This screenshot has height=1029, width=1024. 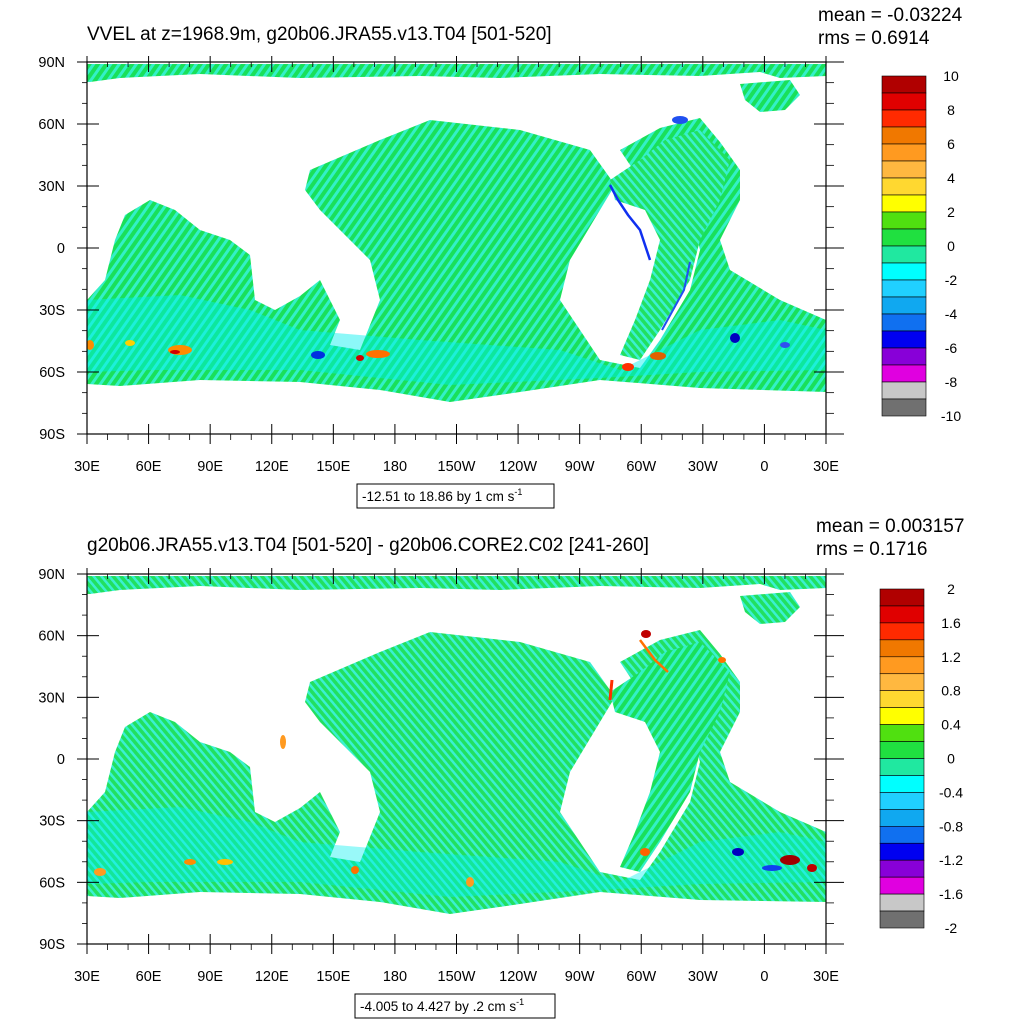 What do you see at coordinates (951, 759) in the screenshot?
I see `bottom-colorbar-label: 0` at bounding box center [951, 759].